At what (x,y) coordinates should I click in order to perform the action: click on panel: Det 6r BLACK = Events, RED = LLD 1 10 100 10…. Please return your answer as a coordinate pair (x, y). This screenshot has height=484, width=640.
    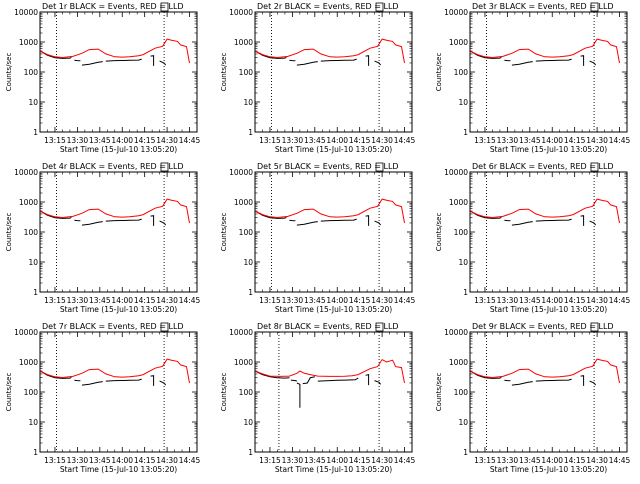
    Looking at the image, I should click on (533, 238).